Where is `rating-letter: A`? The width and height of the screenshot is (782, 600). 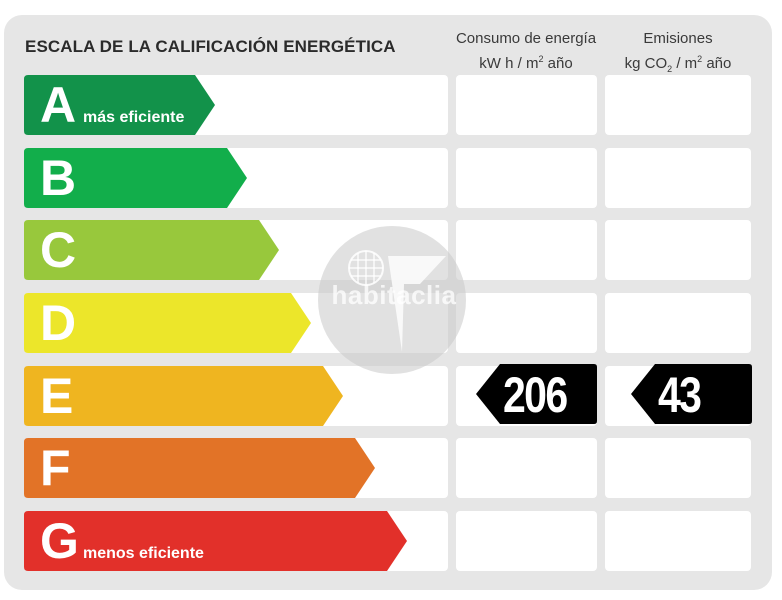
rating-letter: A is located at coordinates (58, 105).